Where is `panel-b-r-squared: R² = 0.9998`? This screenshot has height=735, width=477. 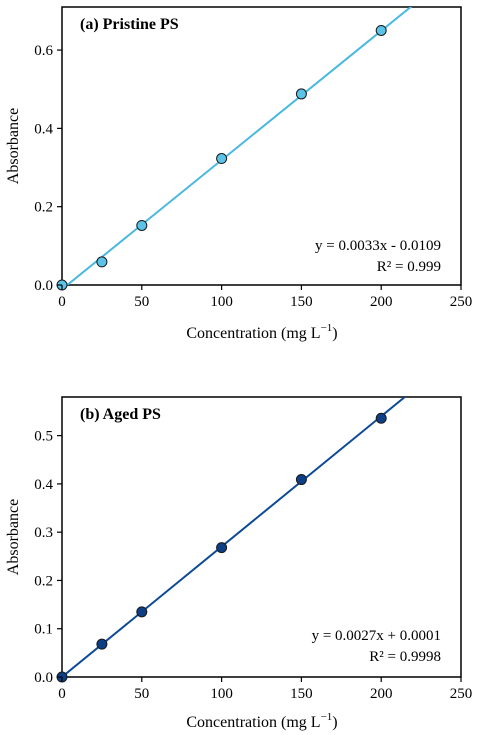
panel-b-r-squared: R² = 0.9998 is located at coordinates (405, 657).